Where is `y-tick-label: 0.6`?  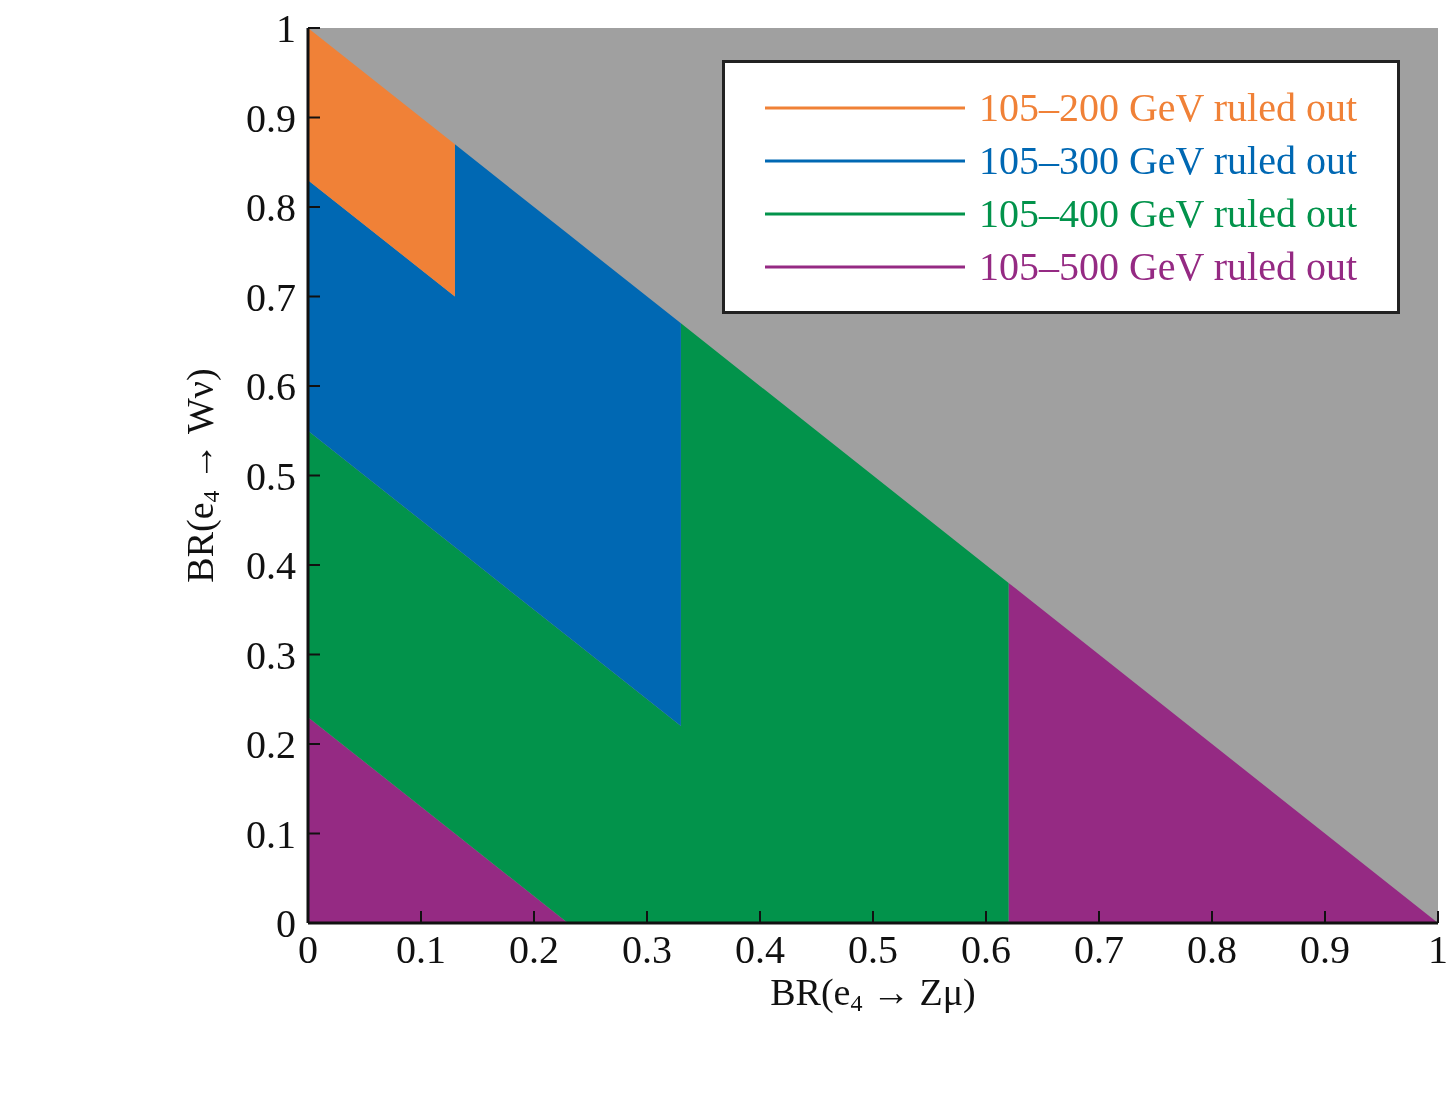
y-tick-label: 0.6 is located at coordinates (271, 387).